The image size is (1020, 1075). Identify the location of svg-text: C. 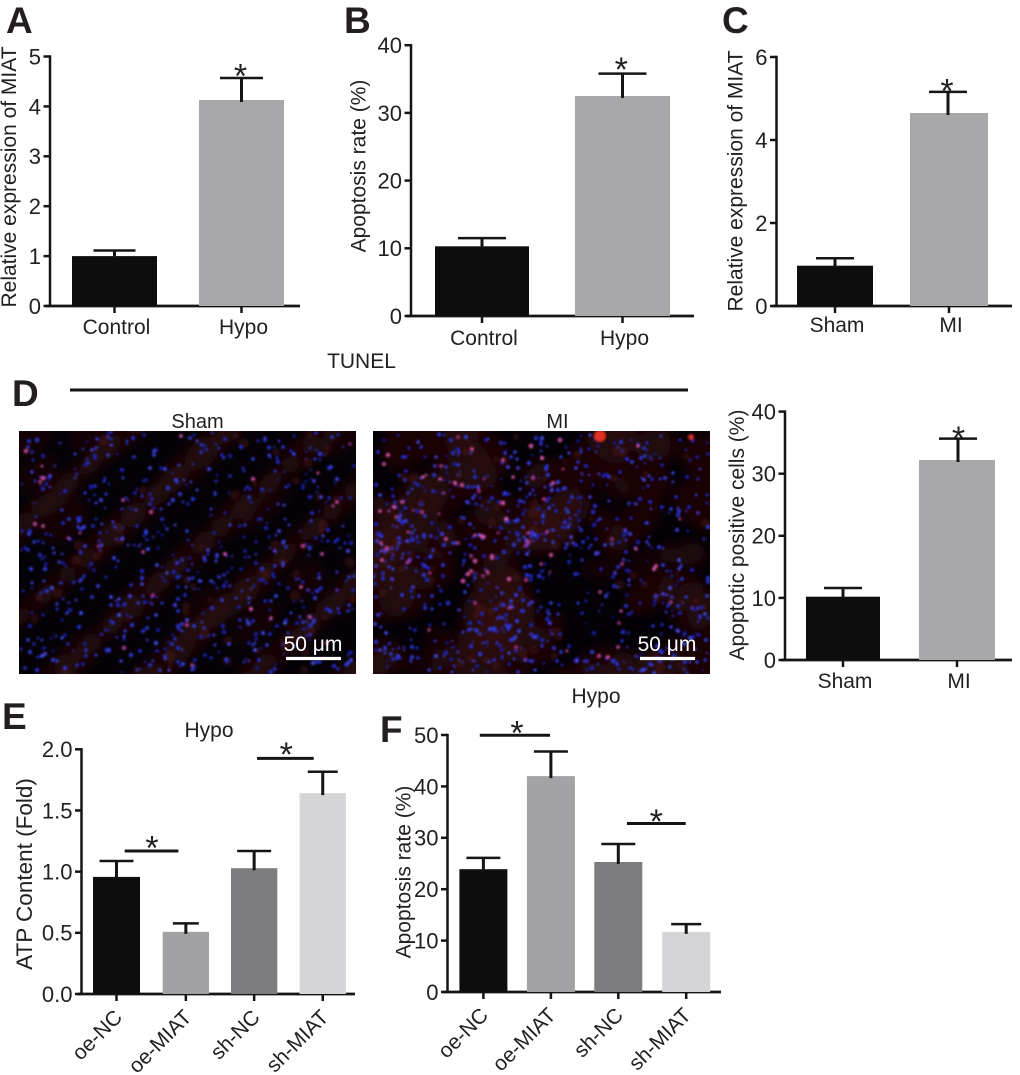
(735, 20).